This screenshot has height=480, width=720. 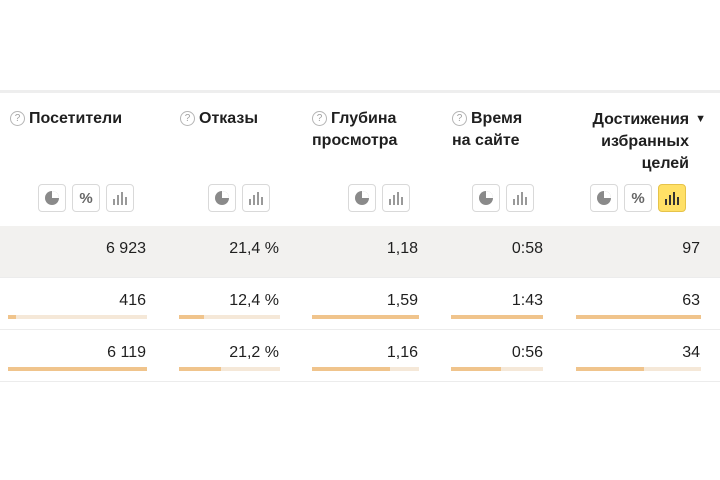 I want to click on table-row-total: 6 923 21,4 % 1,18 0:58 97, so click(x=360, y=252).